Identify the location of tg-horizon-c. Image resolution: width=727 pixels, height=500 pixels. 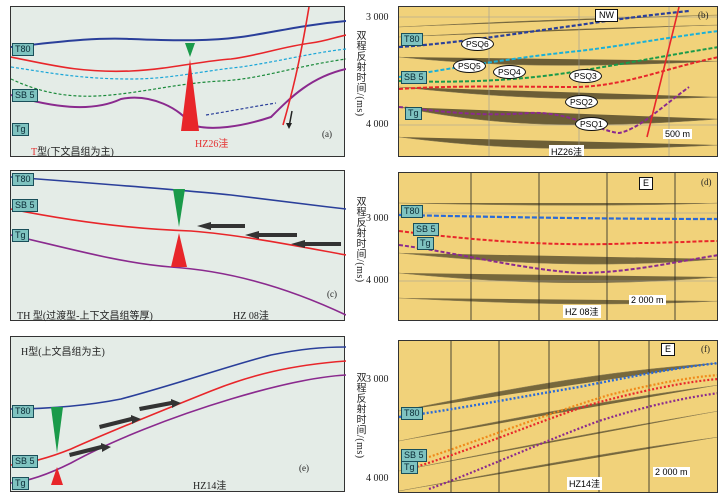
(178, 275).